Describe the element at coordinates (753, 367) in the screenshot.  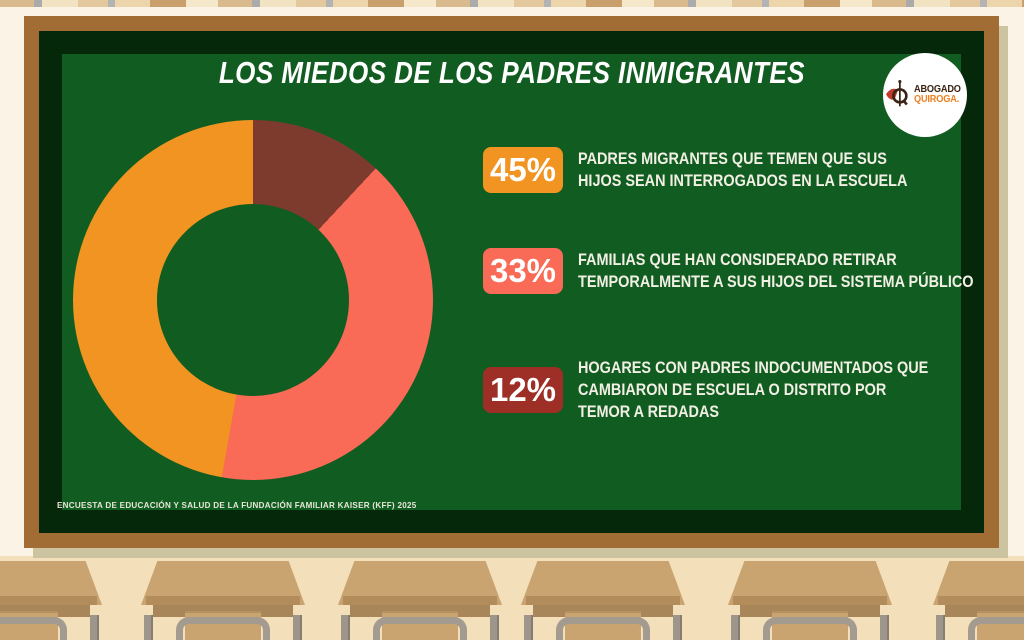
I see `stat-description-line: HOGARES CON PADRES INDOCUMENTADOS QUE` at that location.